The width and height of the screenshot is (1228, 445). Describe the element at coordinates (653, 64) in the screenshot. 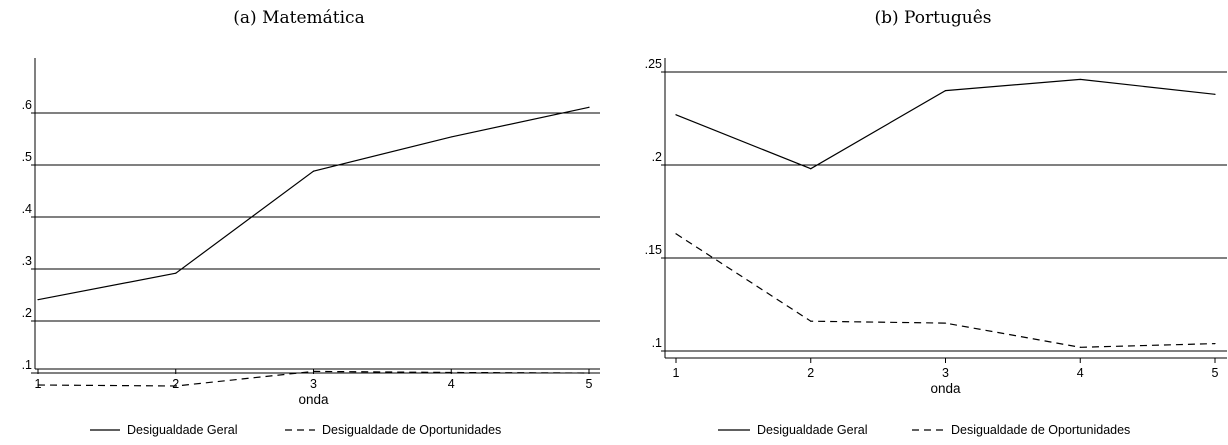

I see `y-tick-label: .25` at that location.